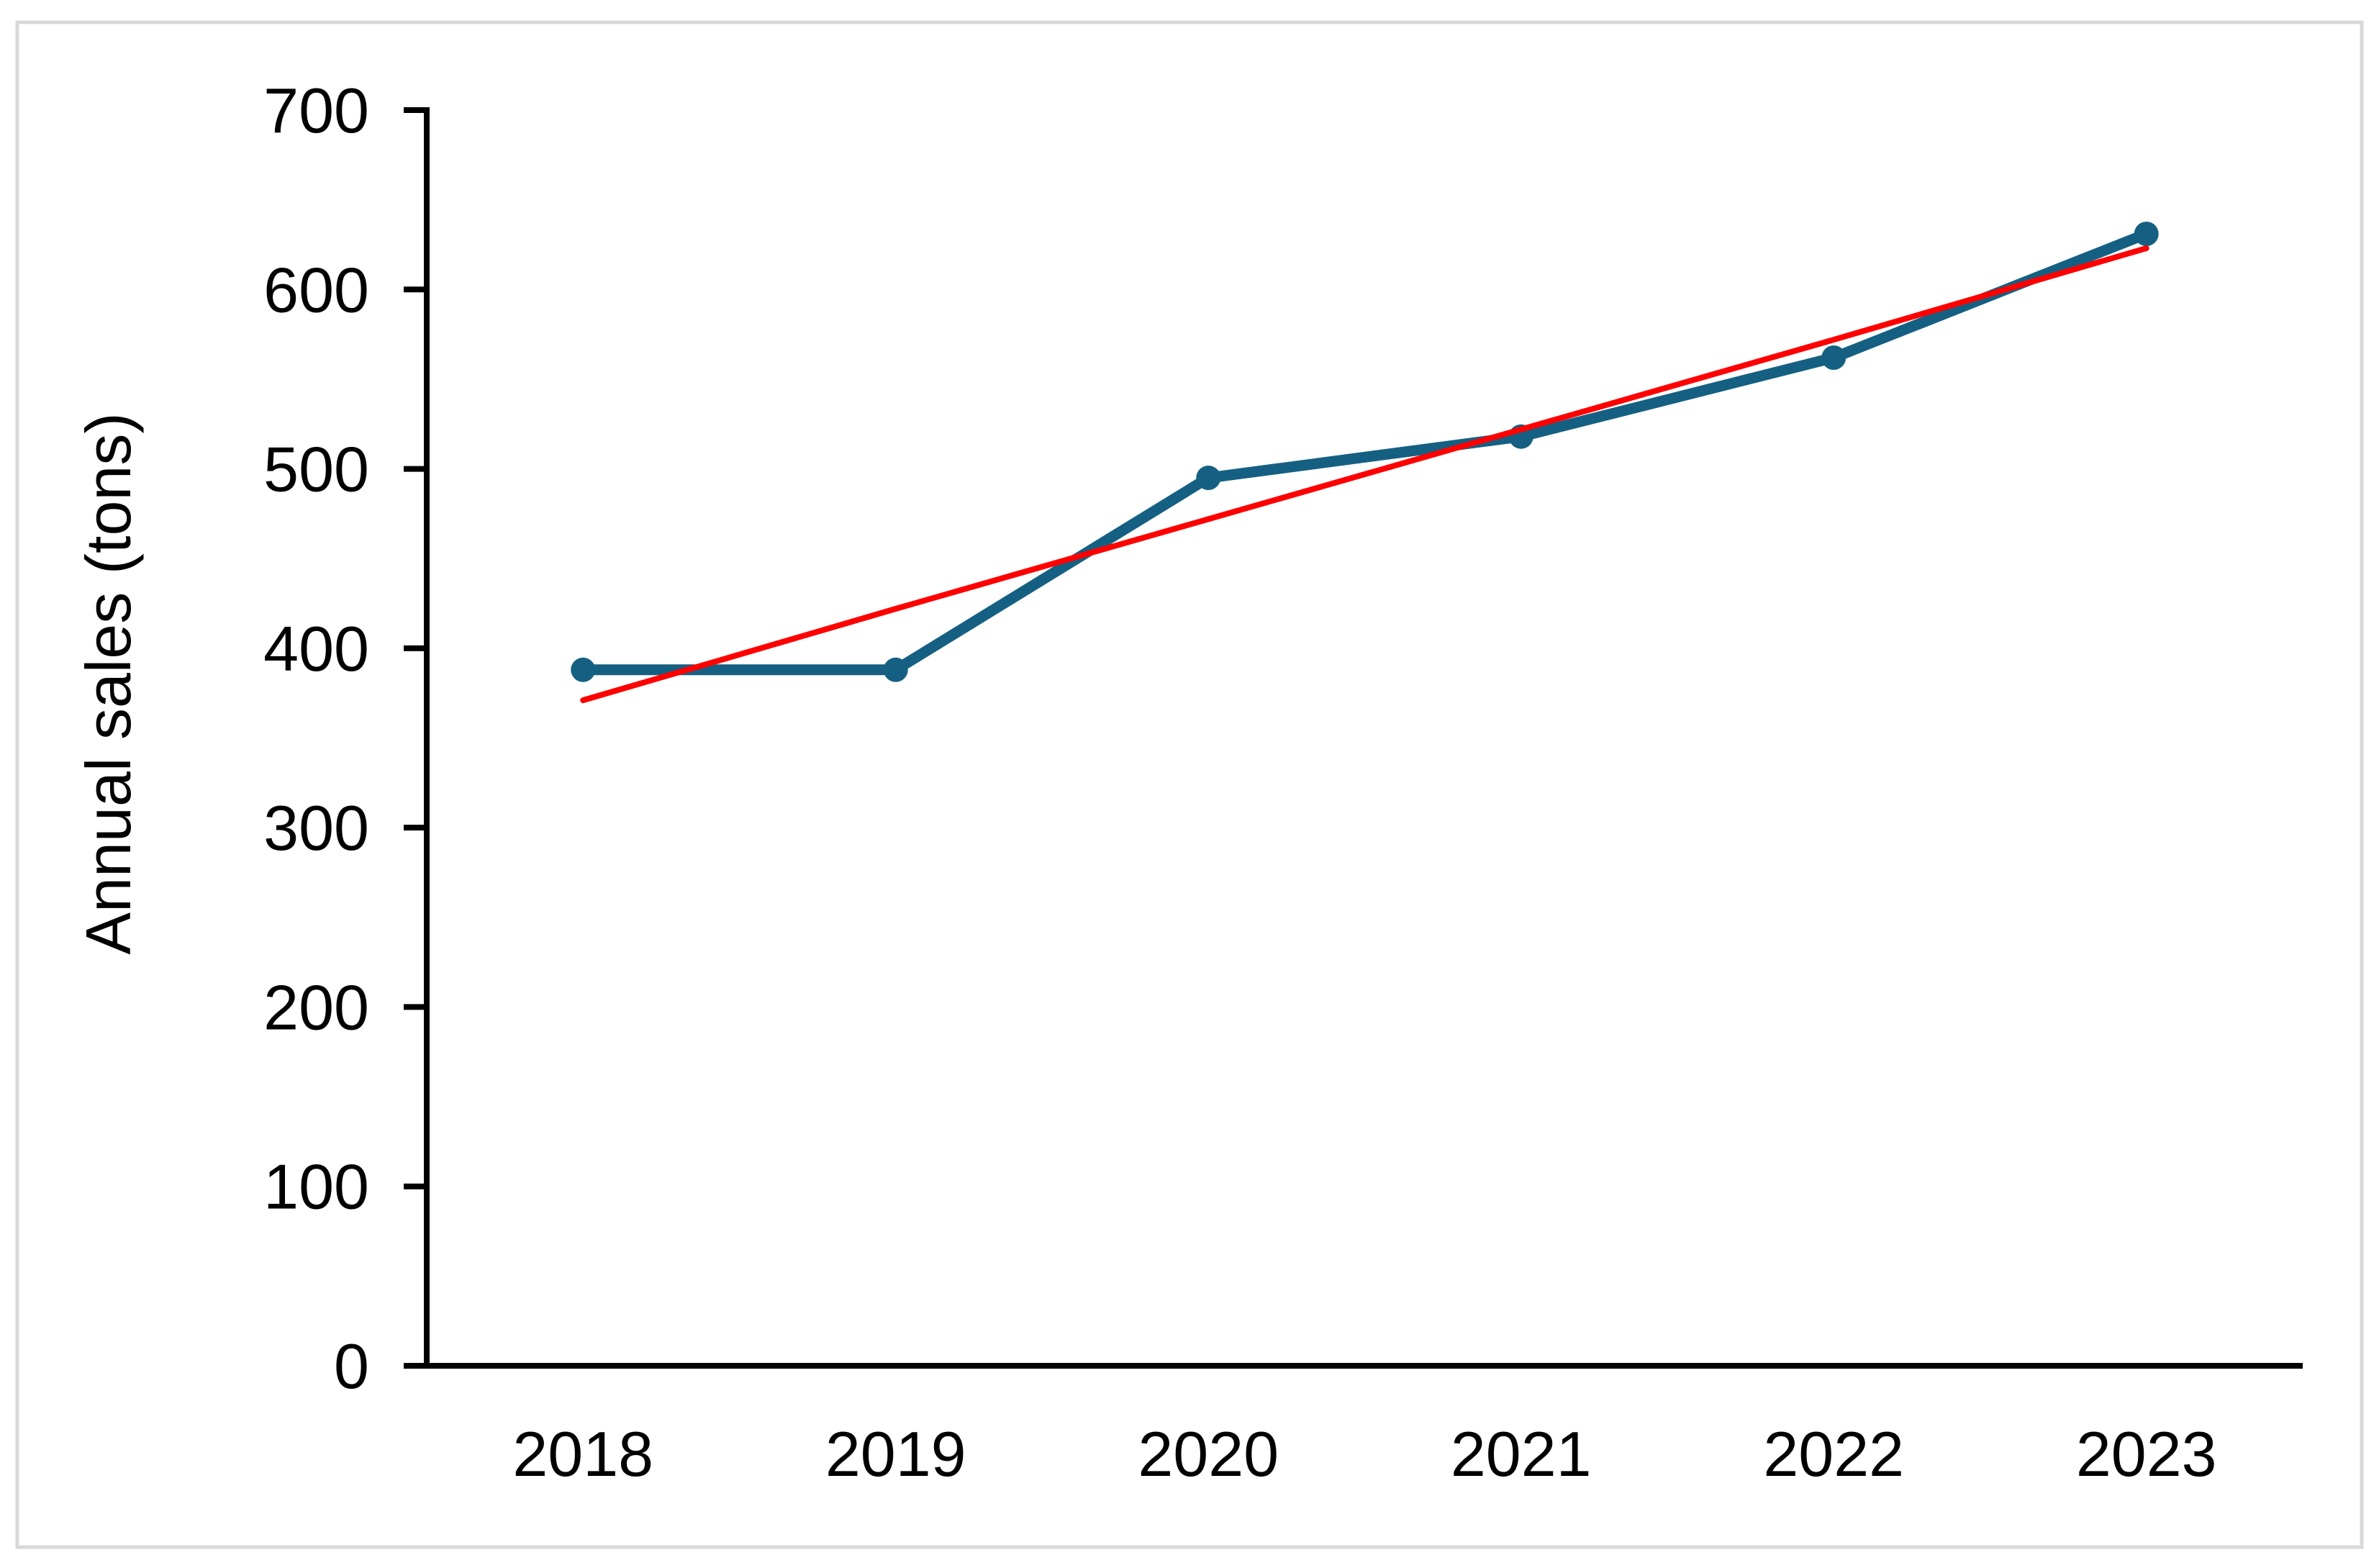 Image resolution: width=2379 pixels, height=1568 pixels. What do you see at coordinates (1209, 1454) in the screenshot?
I see `x-tick-label: 2020` at bounding box center [1209, 1454].